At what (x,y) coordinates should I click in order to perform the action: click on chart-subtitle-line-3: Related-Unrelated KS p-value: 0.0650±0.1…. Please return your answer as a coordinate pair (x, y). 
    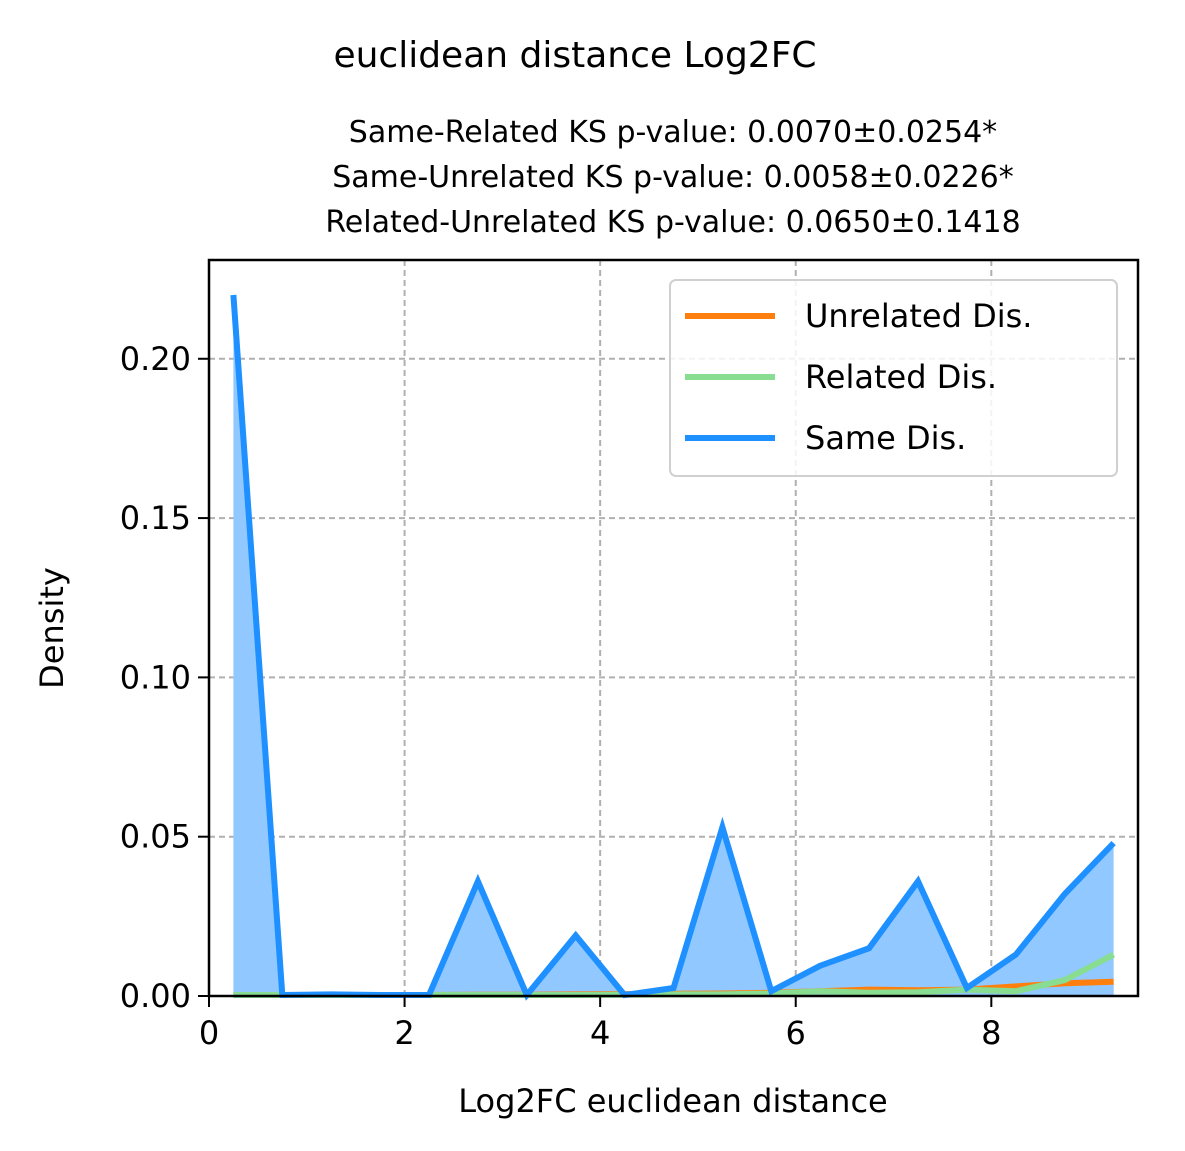
    Looking at the image, I should click on (672, 222).